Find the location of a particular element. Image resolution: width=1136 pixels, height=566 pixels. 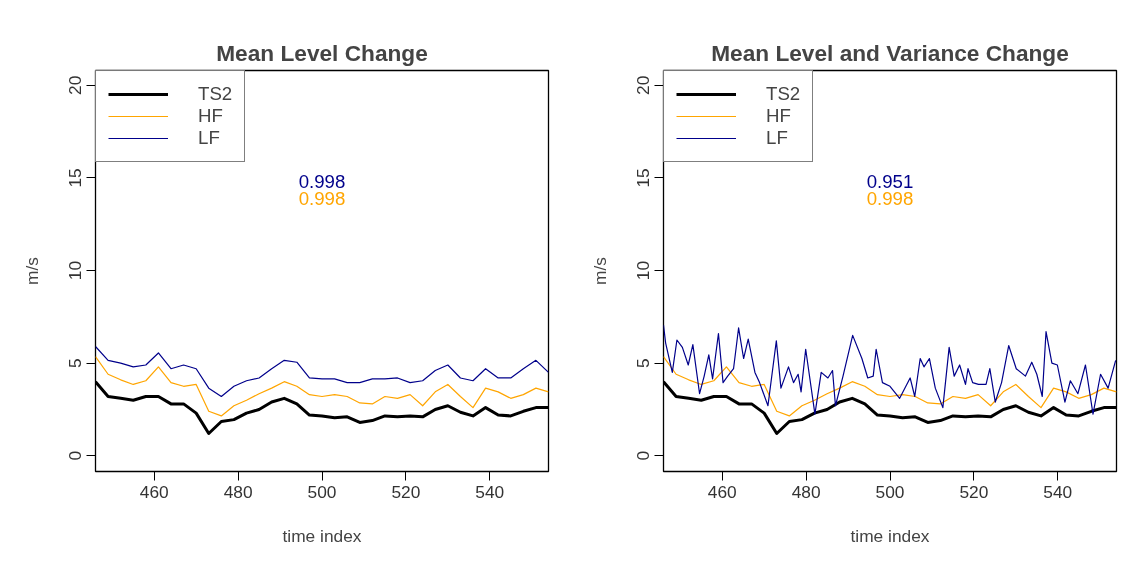

chart-title: Mean Level Change is located at coordinates (322, 52).